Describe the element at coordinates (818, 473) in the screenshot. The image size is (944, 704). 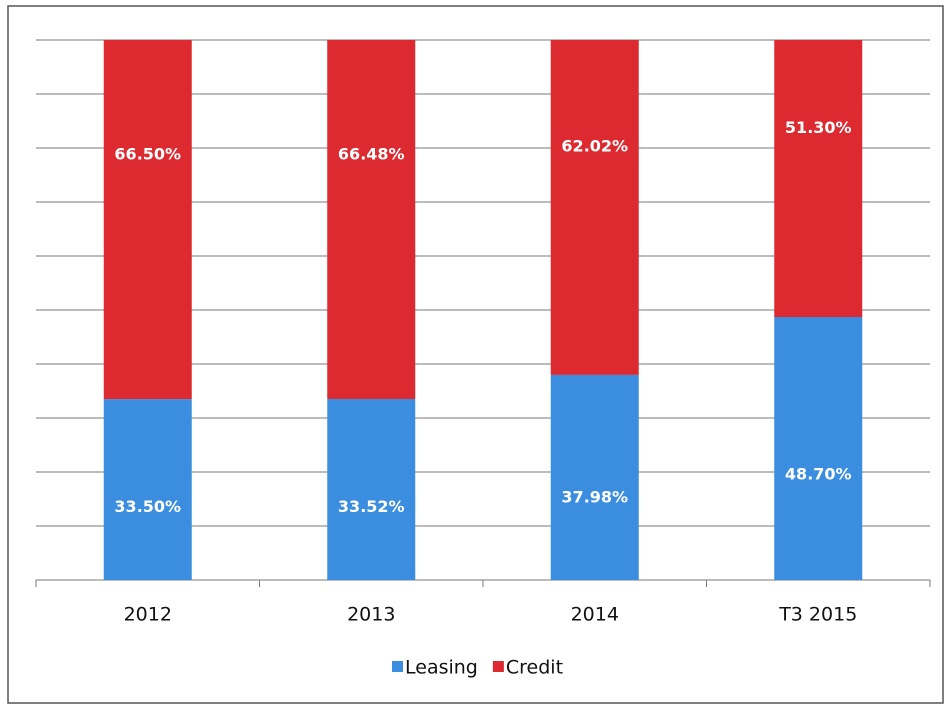
I see `value-label: 48.70%` at that location.